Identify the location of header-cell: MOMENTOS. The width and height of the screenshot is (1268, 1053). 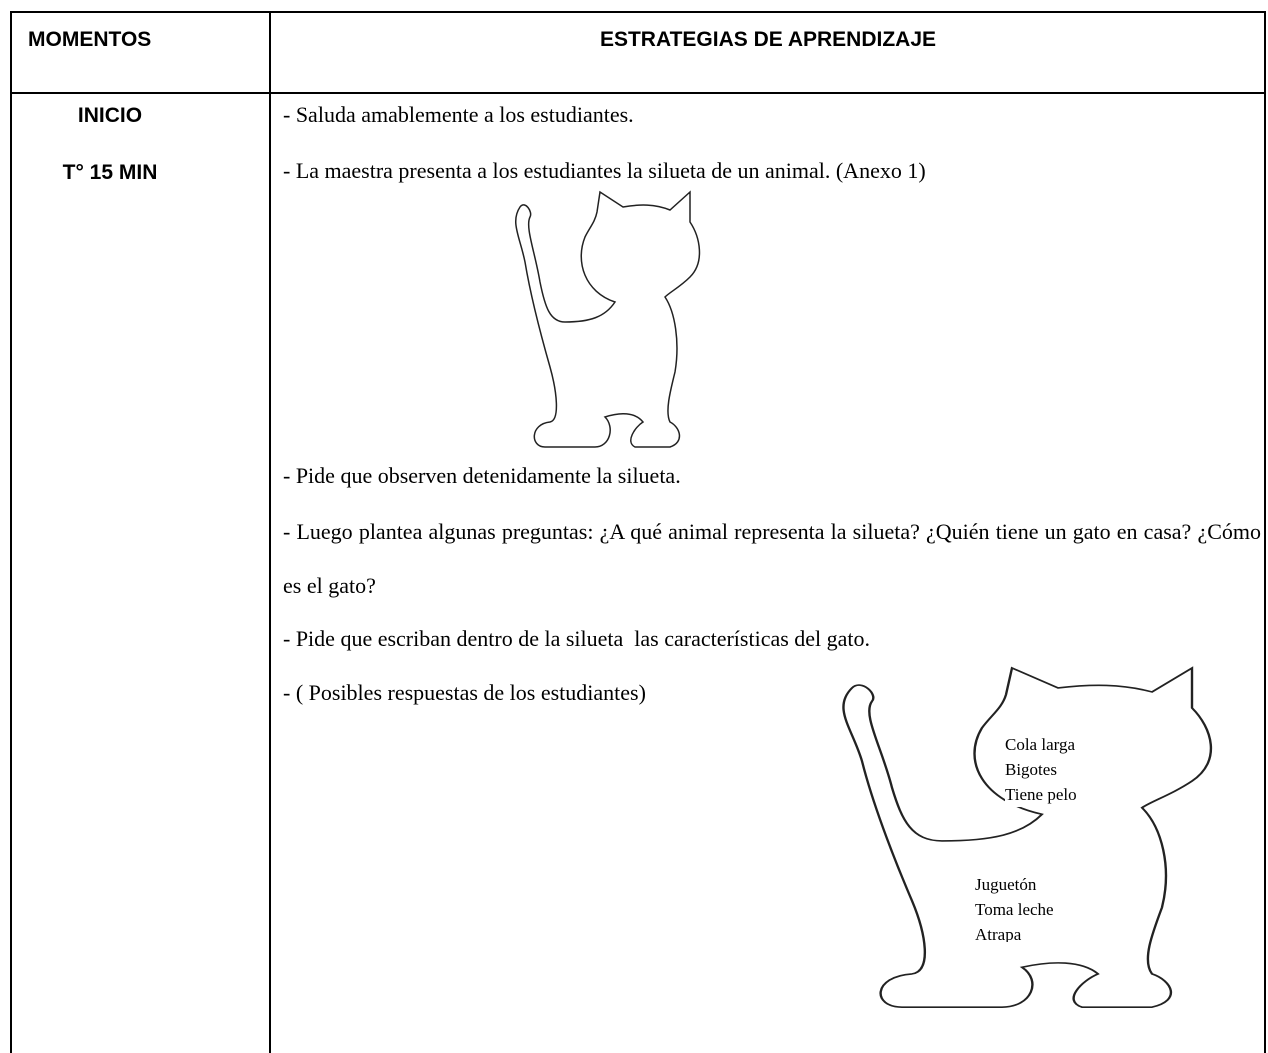
(90, 39).